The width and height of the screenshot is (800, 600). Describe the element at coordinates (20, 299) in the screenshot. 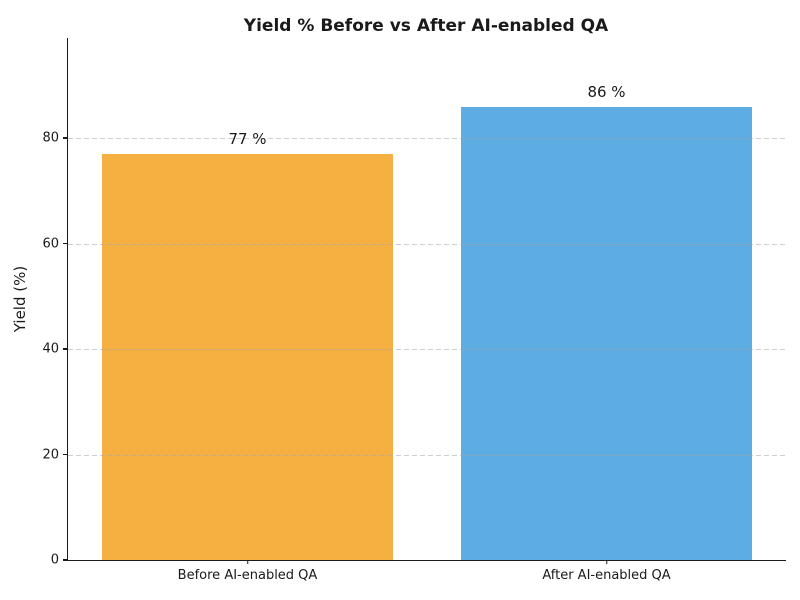

I see `y-axis-label: Yield (%)` at that location.